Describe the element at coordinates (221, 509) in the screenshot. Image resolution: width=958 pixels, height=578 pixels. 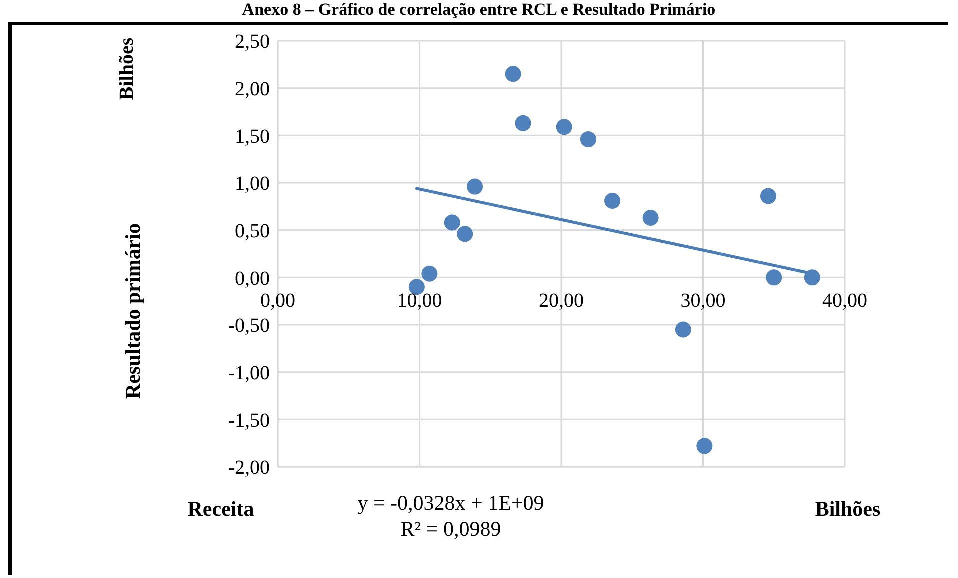
I see `x-axis-title: Receita` at that location.